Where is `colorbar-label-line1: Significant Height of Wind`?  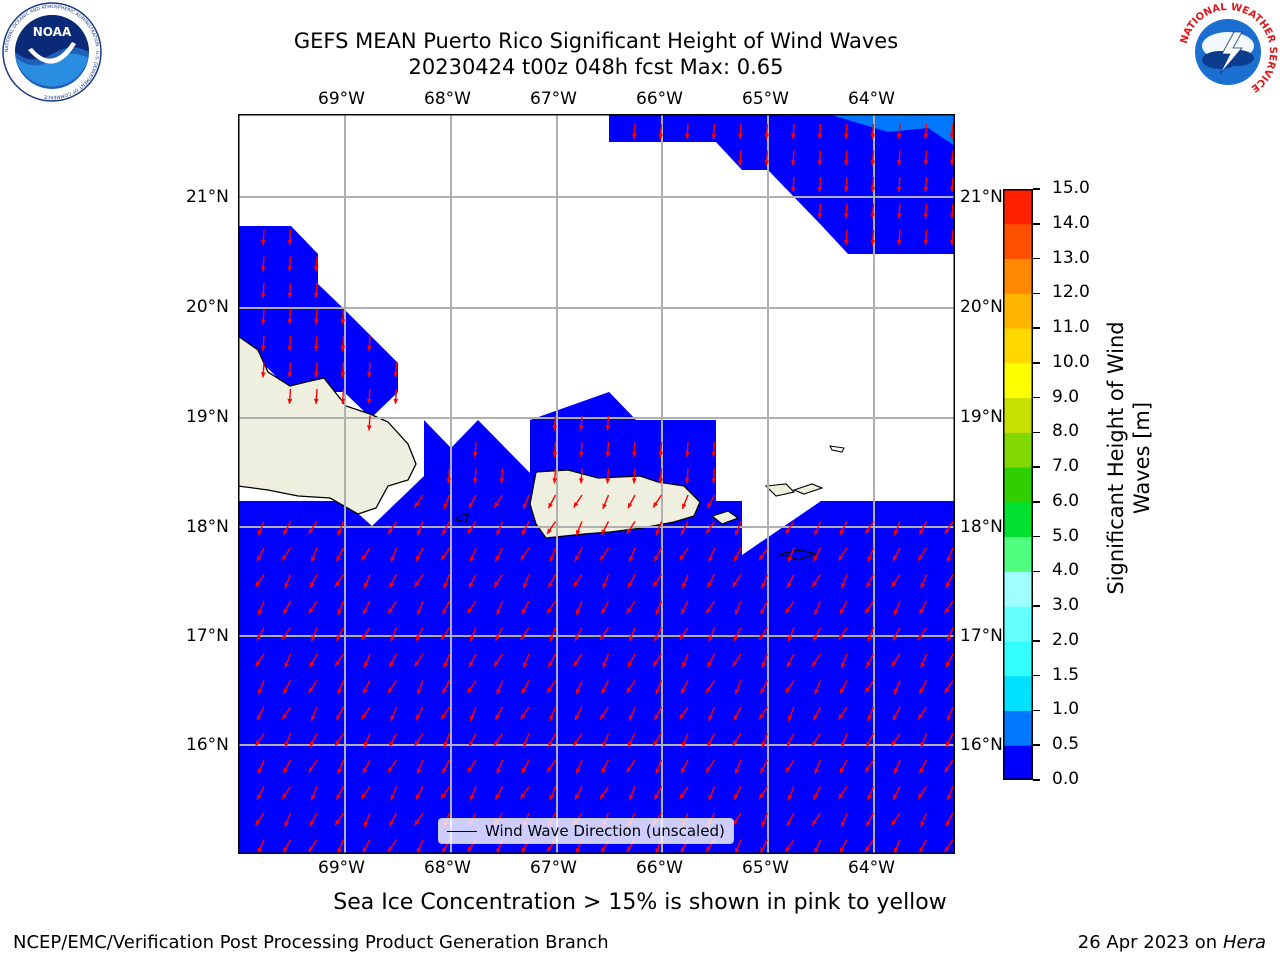
colorbar-label-line1: Significant Height of Wind is located at coordinates (1116, 458).